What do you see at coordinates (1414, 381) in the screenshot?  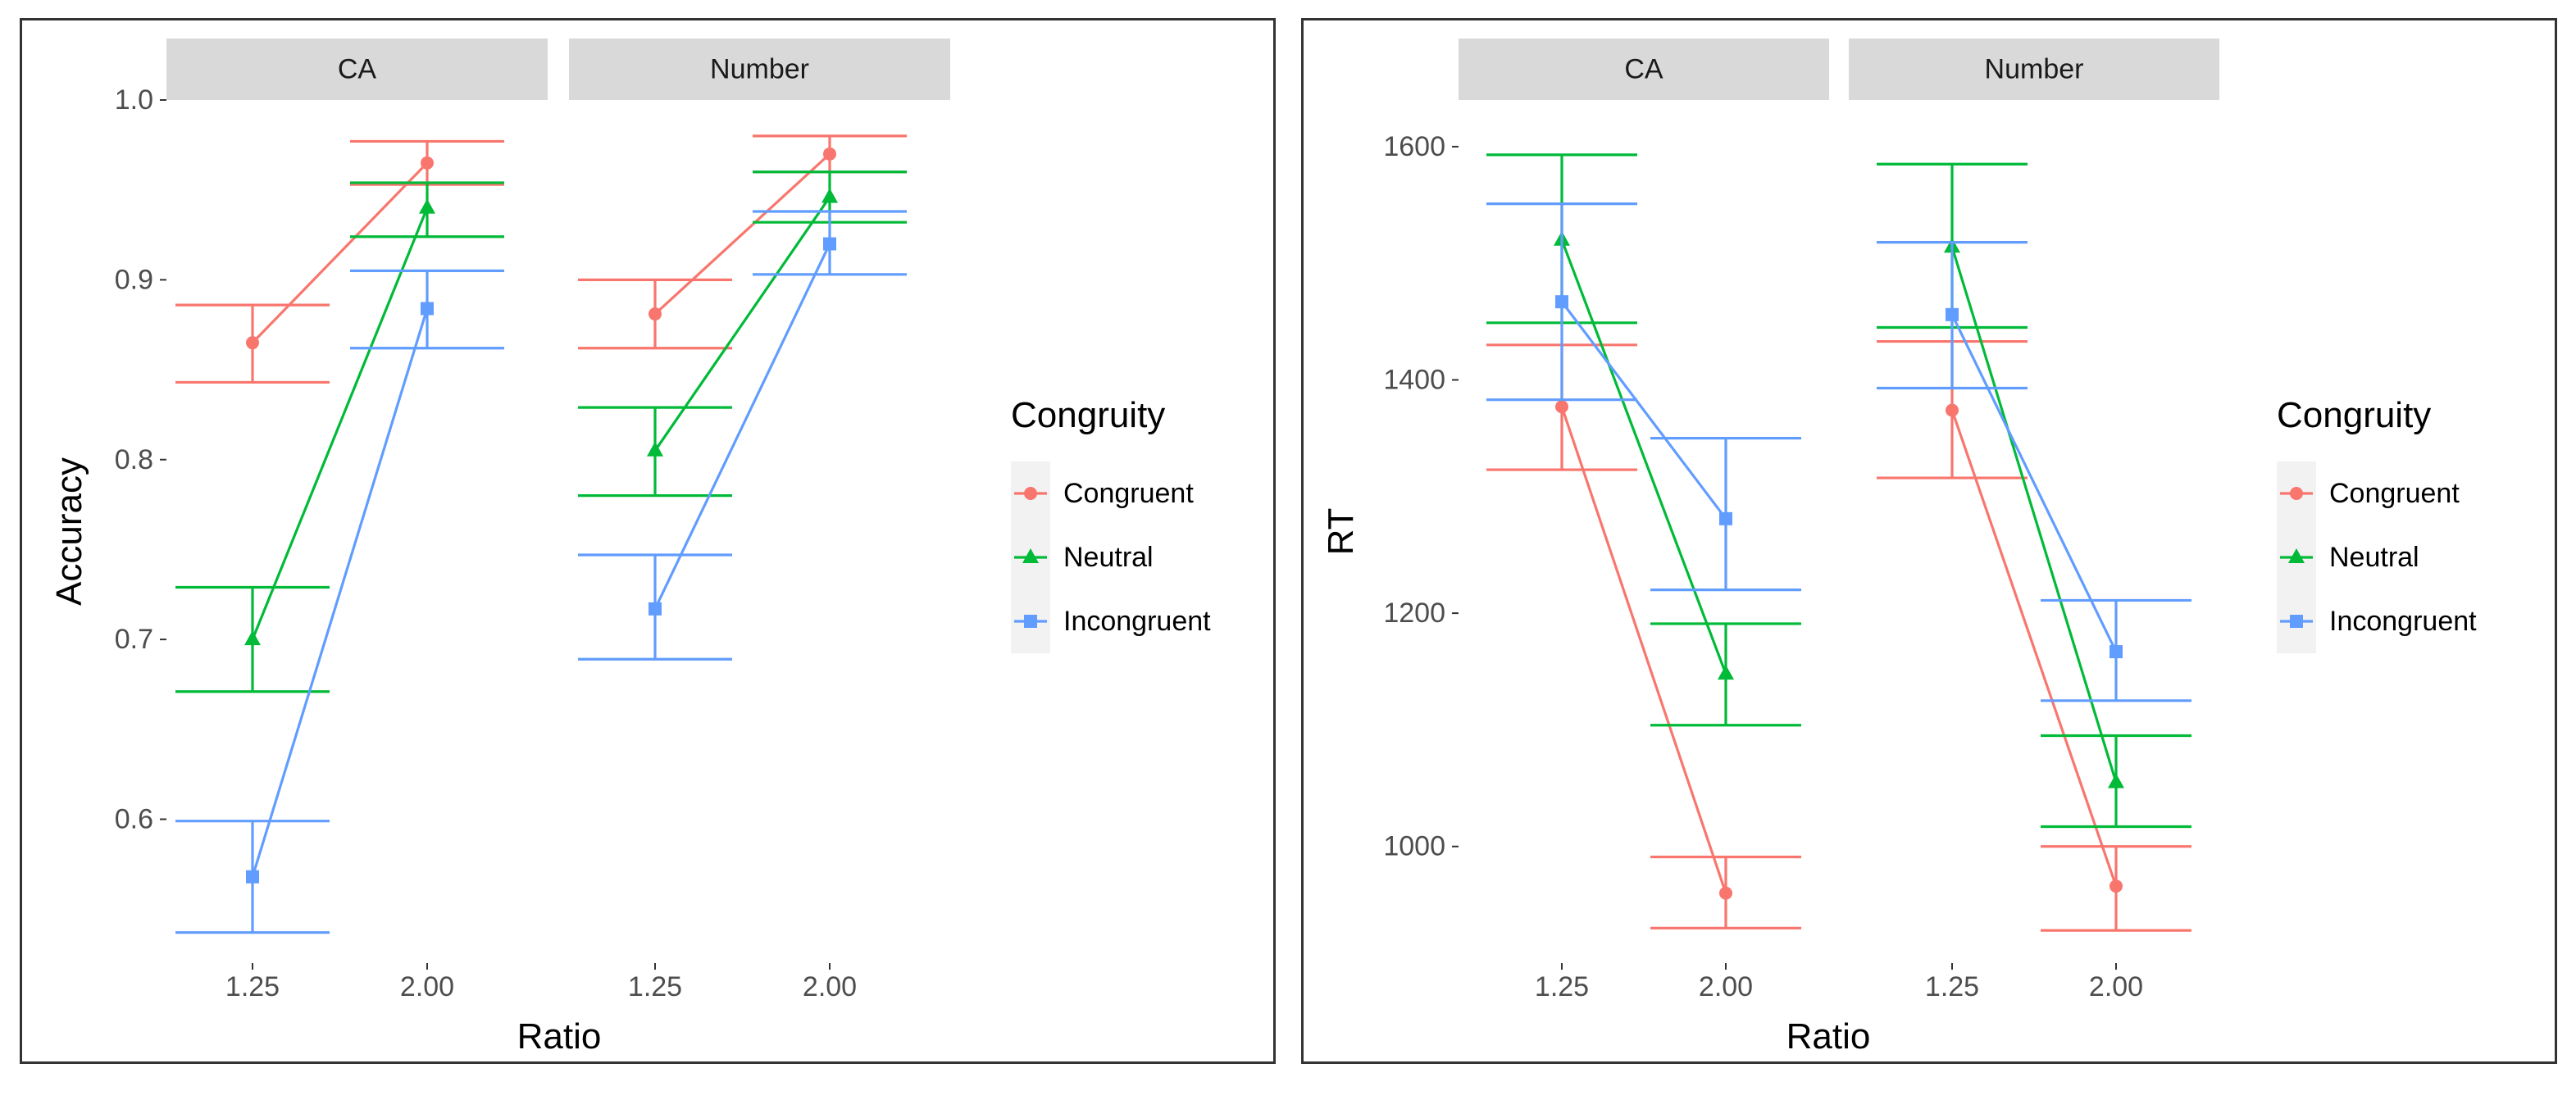 I see `y-tick-label: 1400` at bounding box center [1414, 381].